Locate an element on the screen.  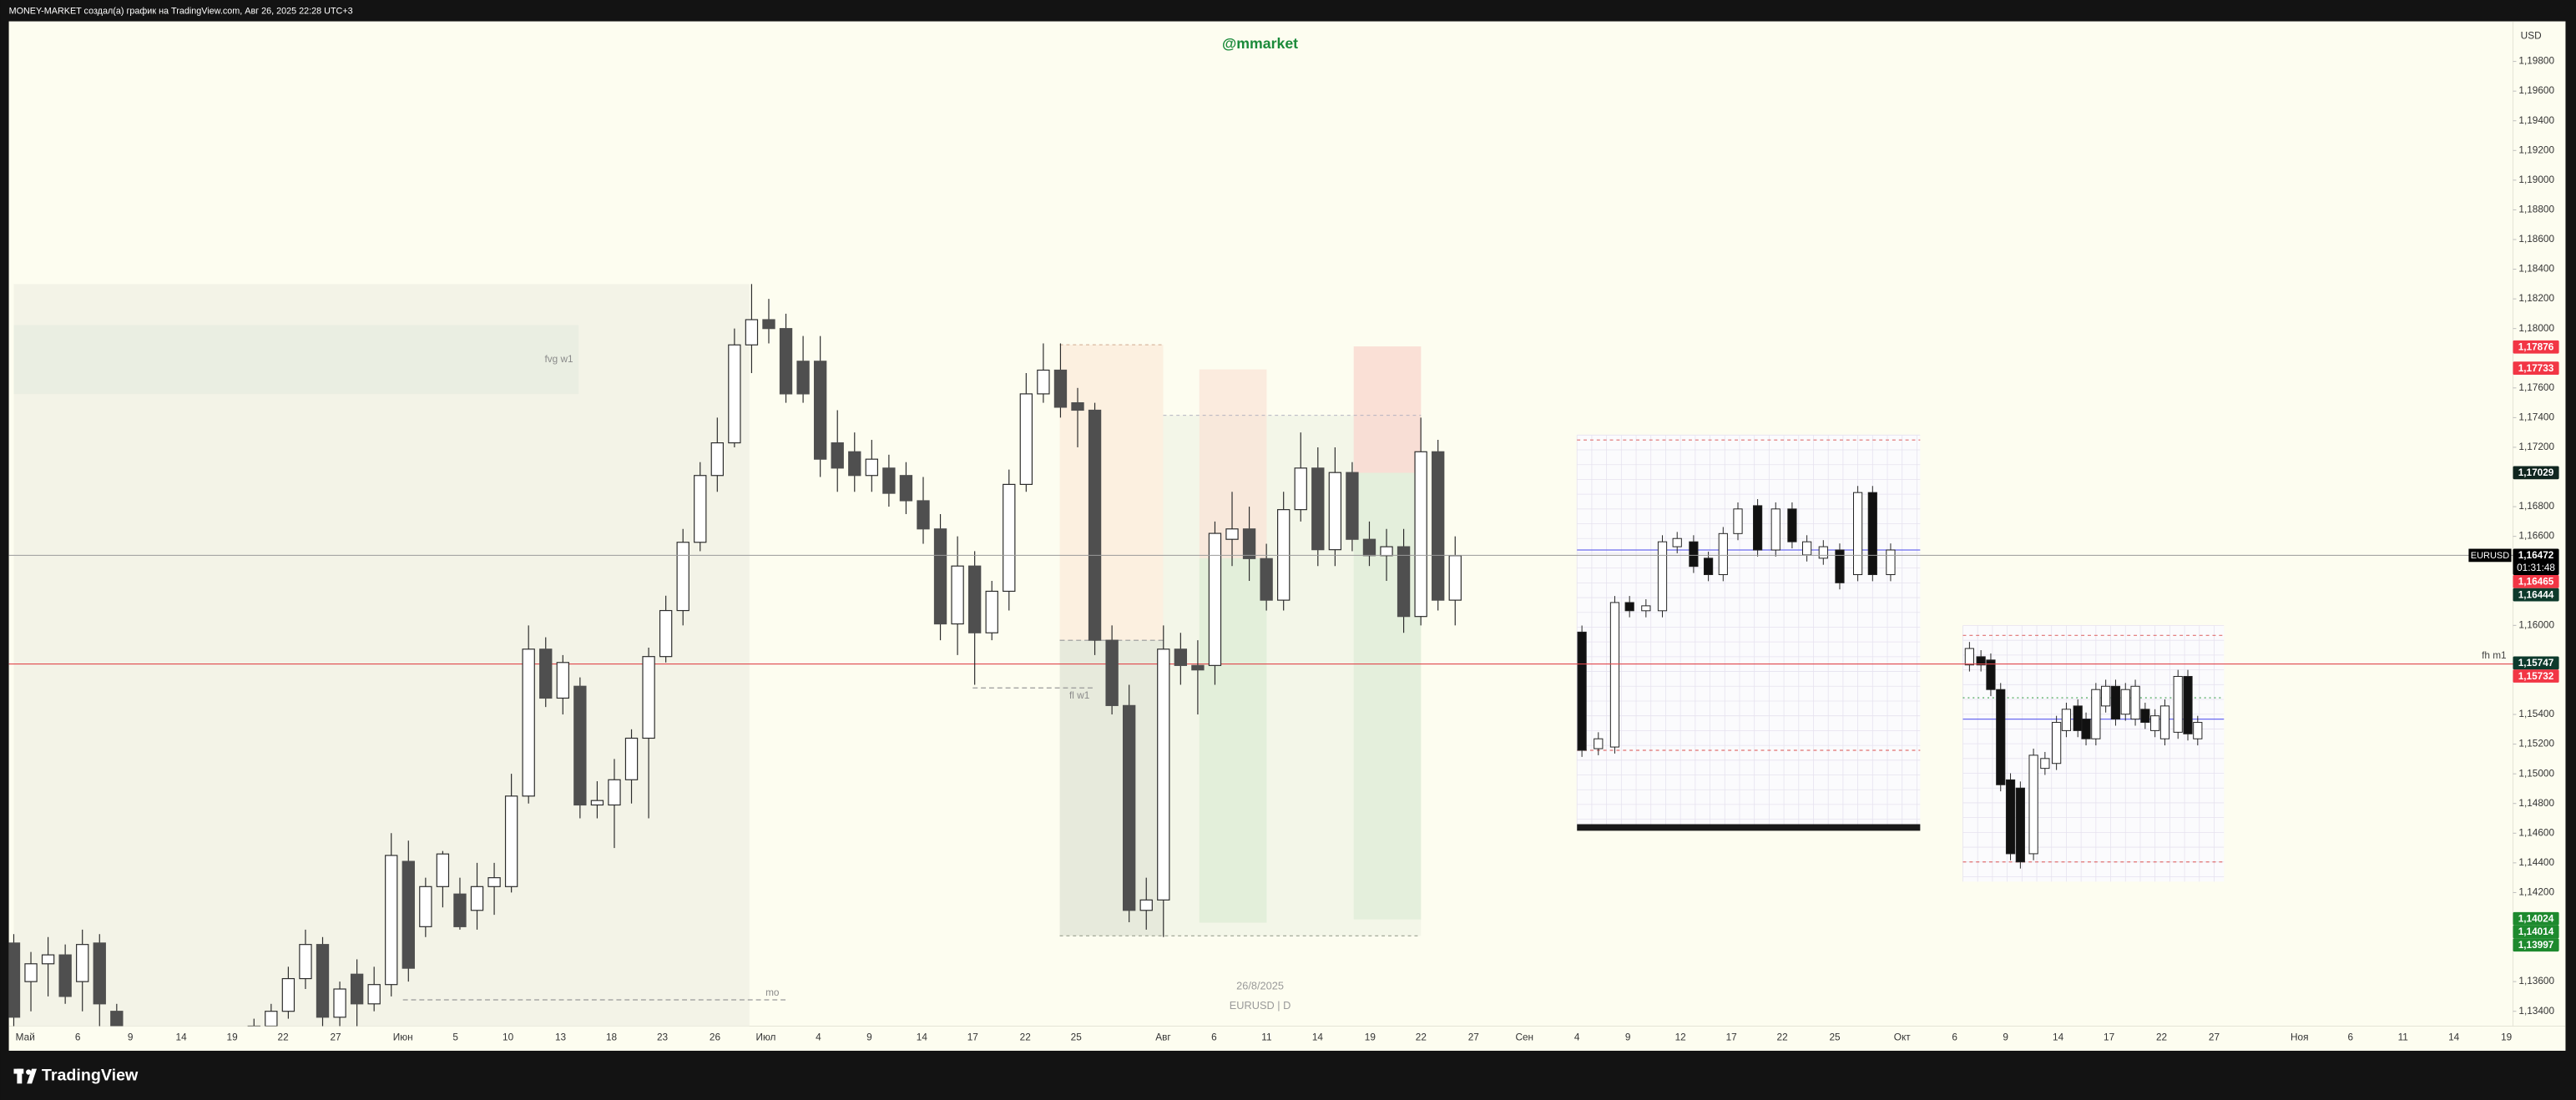
price-badge-label: 1,17876 is located at coordinates (2536, 346).